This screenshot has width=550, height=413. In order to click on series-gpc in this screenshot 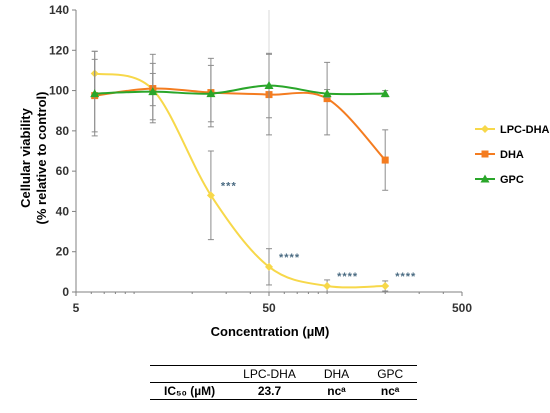, I will do `click(240, 93)`.